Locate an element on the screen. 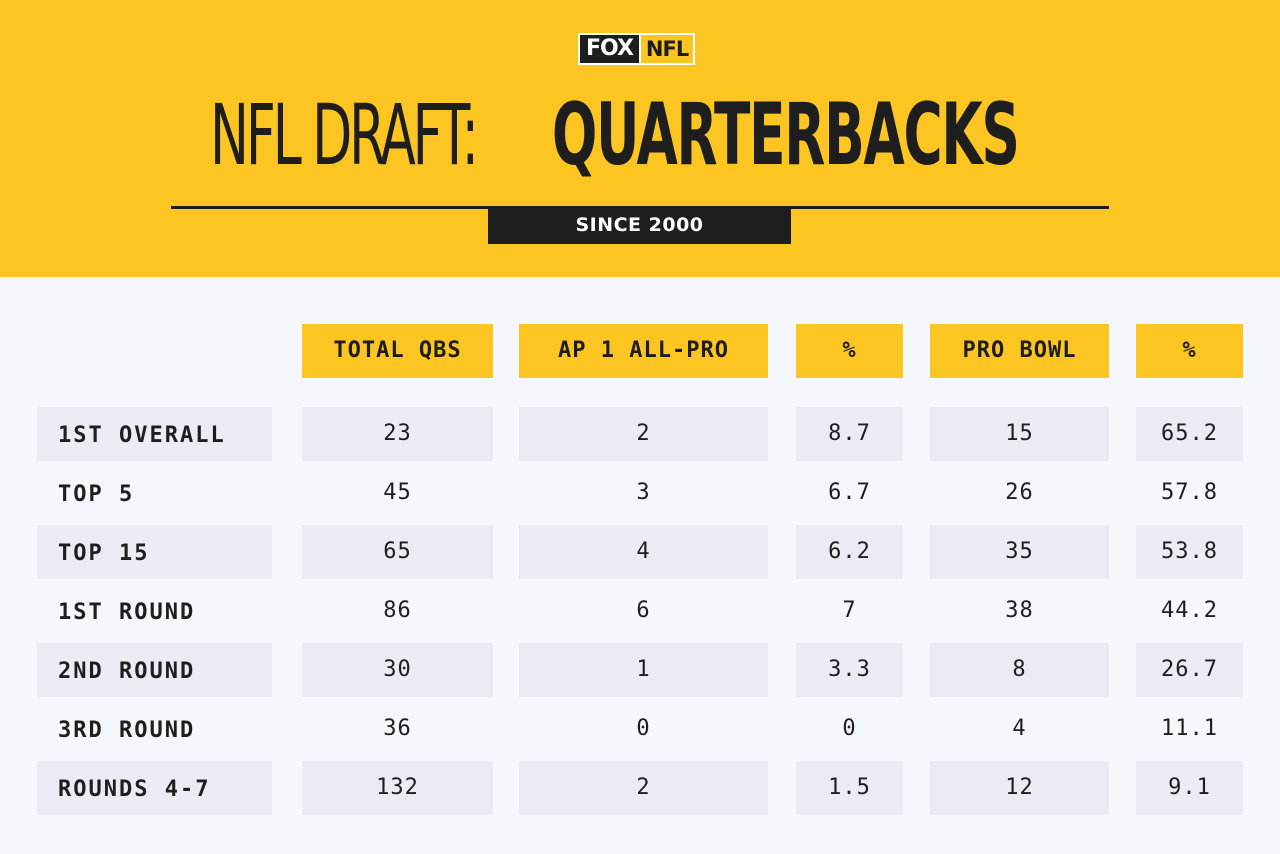 The height and width of the screenshot is (854, 1280). table-cell: 1 is located at coordinates (643, 670).